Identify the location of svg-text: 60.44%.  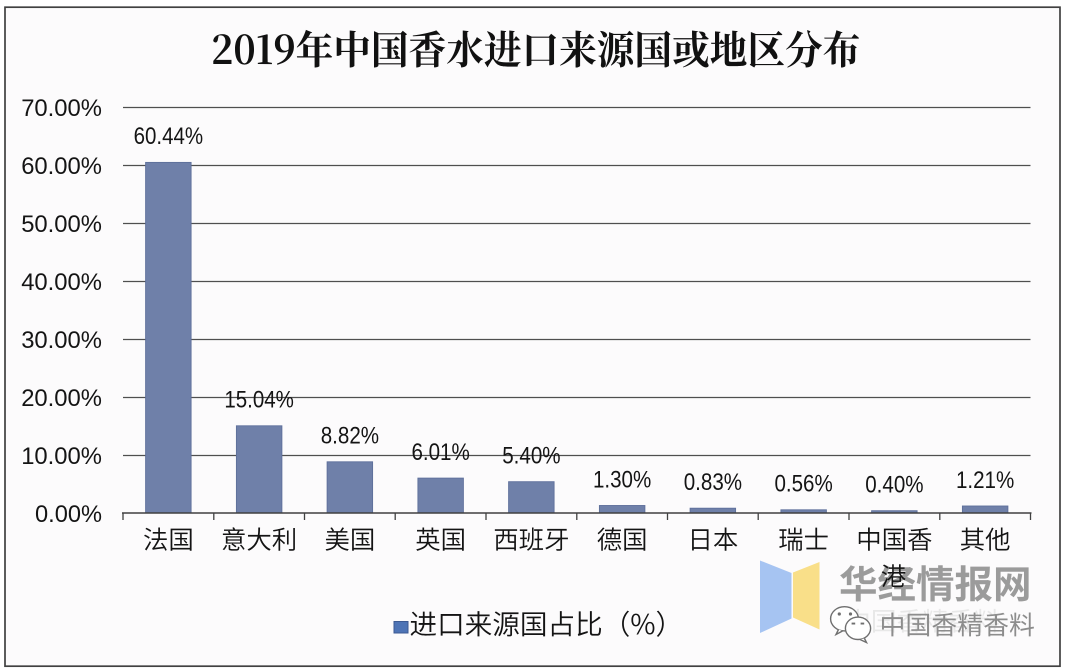
(169, 137).